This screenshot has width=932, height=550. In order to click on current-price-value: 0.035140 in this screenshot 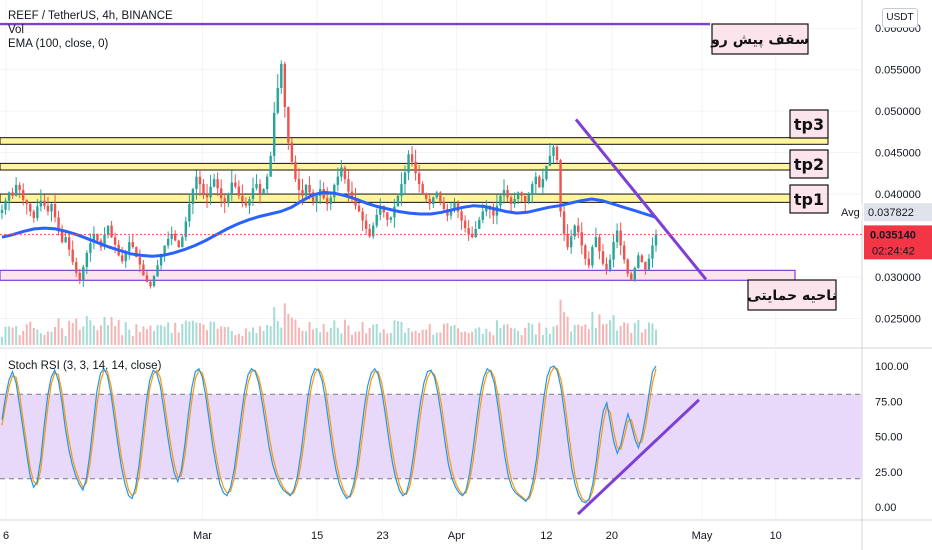, I will do `click(893, 235)`.